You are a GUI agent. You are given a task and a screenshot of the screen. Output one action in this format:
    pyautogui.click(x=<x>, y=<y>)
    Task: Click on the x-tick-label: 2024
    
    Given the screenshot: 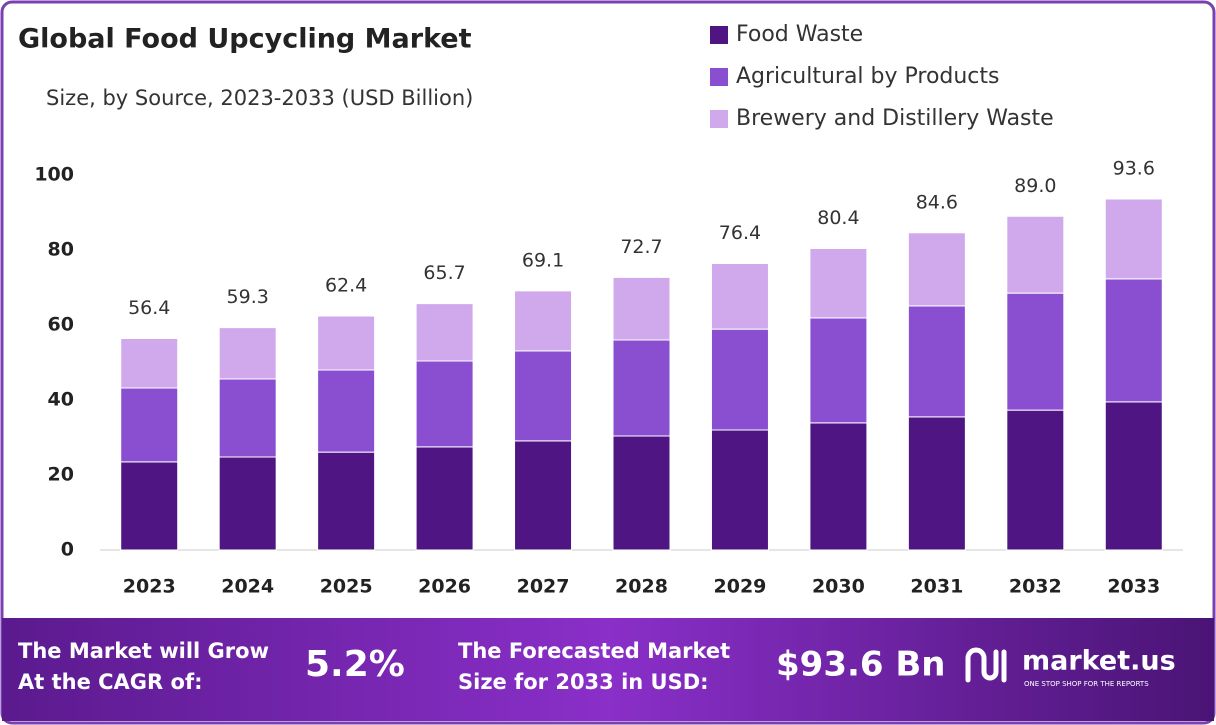 What is the action you would take?
    pyautogui.click(x=247, y=587)
    